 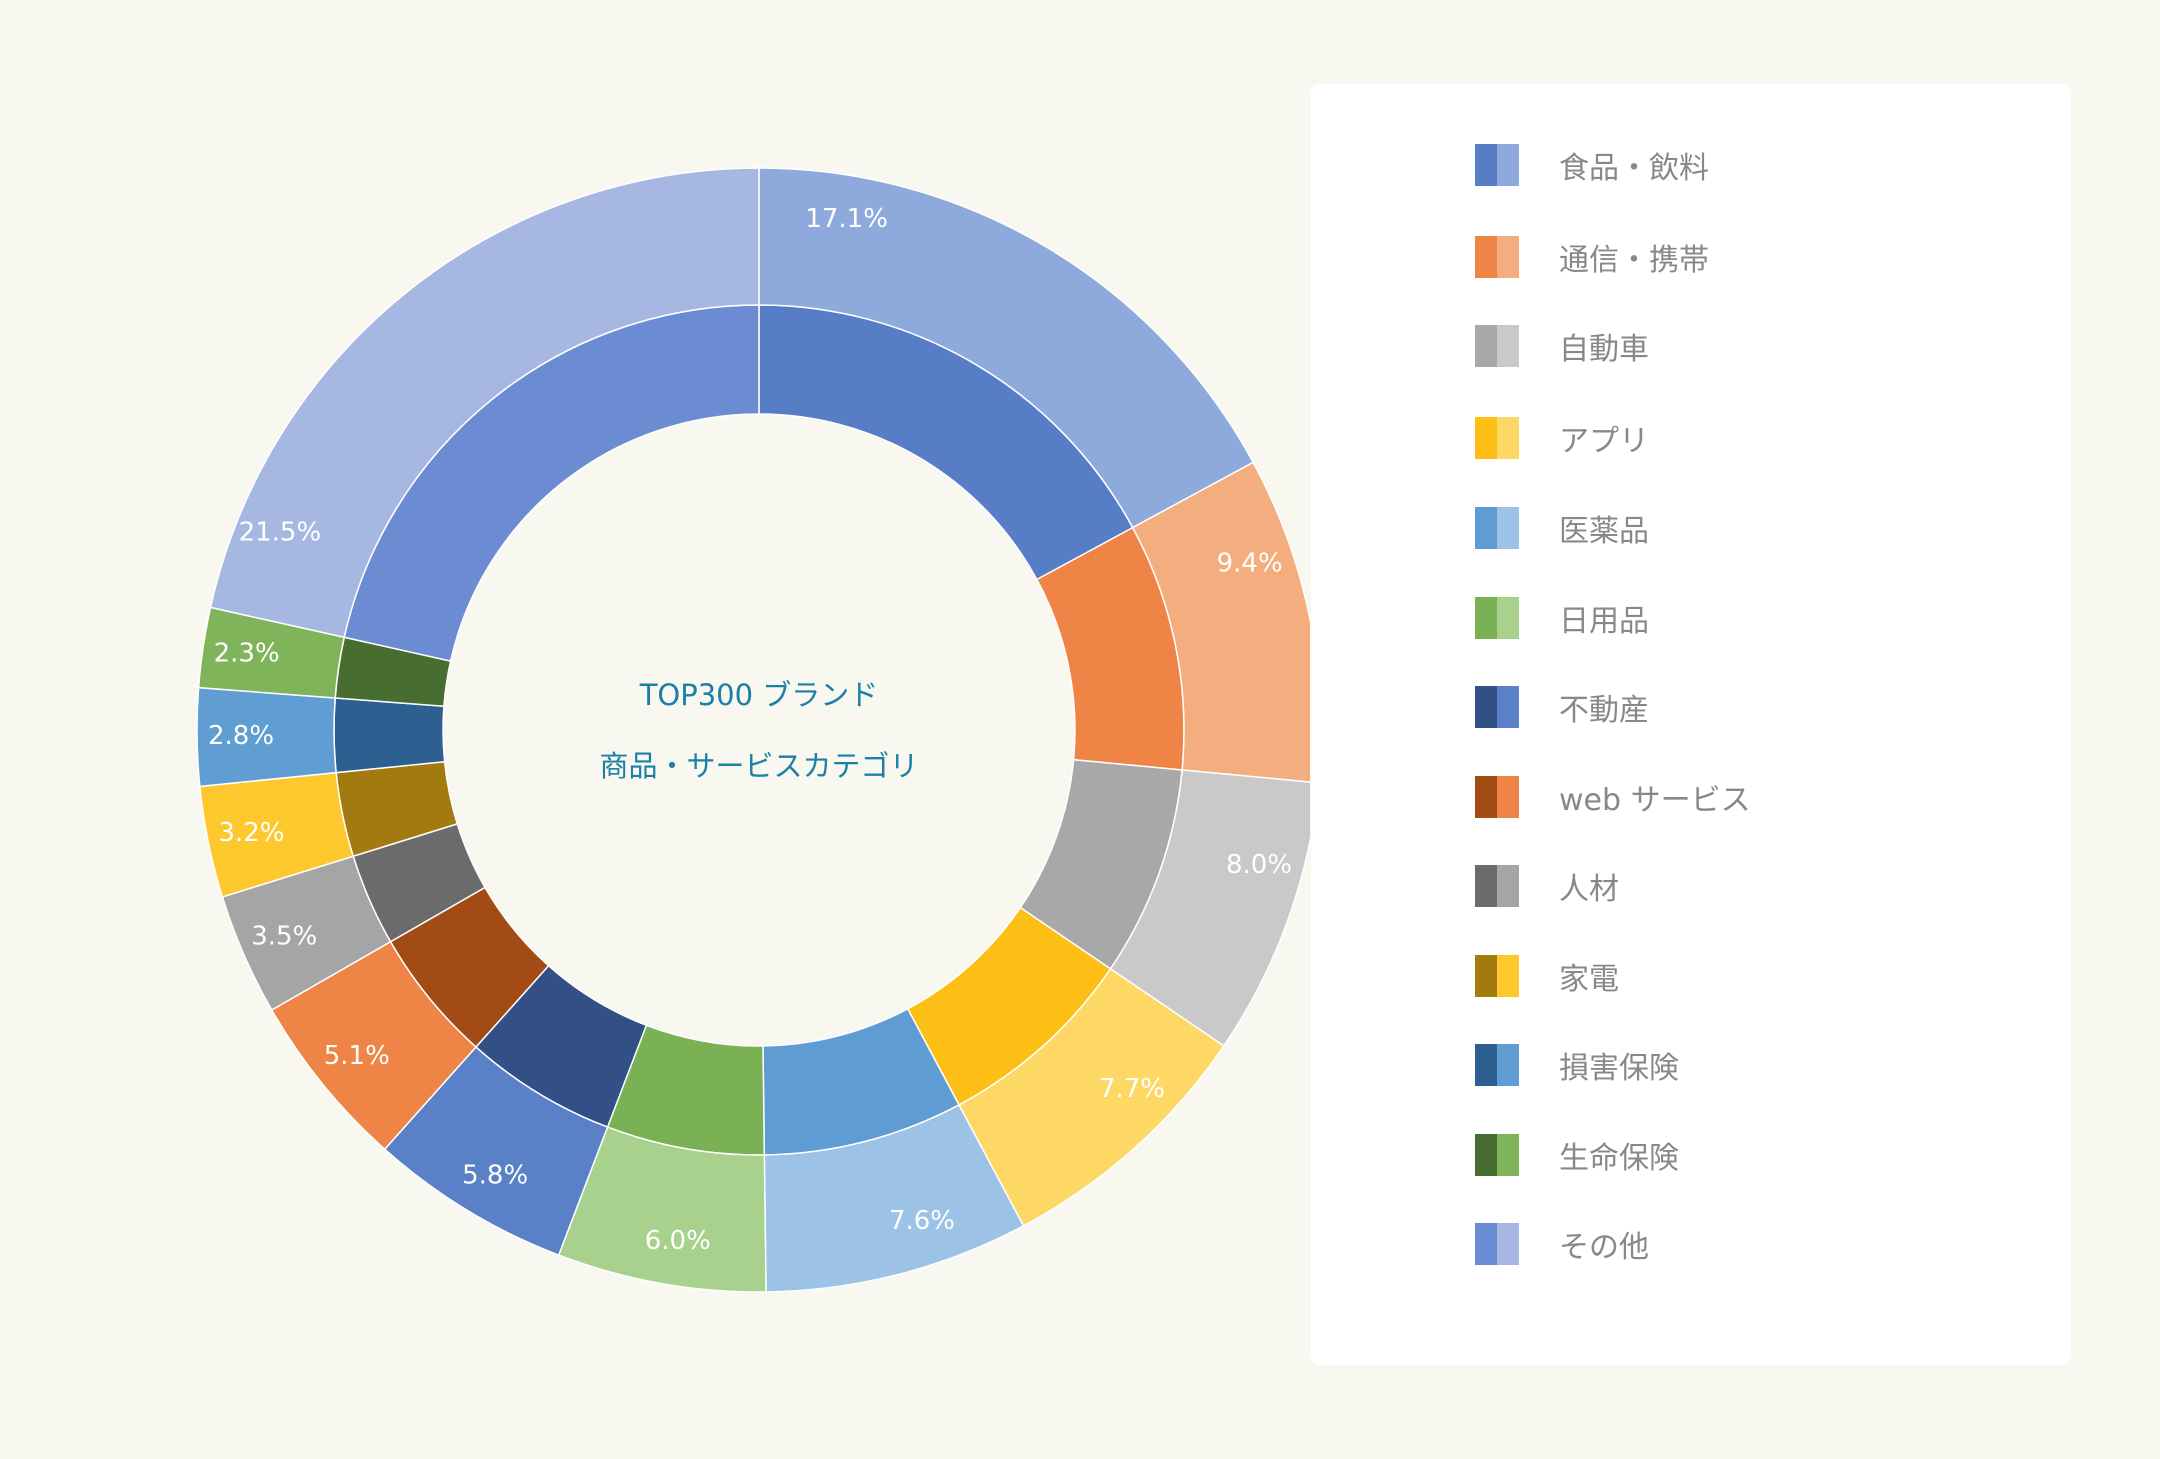 What do you see at coordinates (247, 653) in the screenshot?
I see `slice-12-value-label: 2.3%` at bounding box center [247, 653].